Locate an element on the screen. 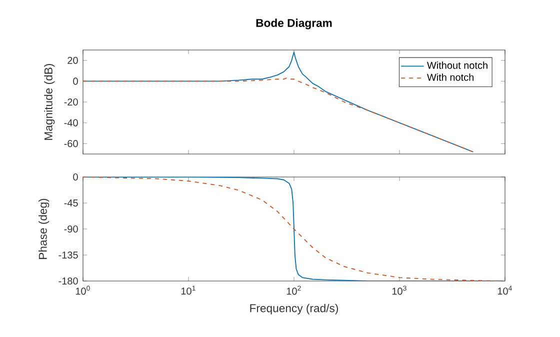  x-tick-label: 10$^{1}$ is located at coordinates (188, 290).